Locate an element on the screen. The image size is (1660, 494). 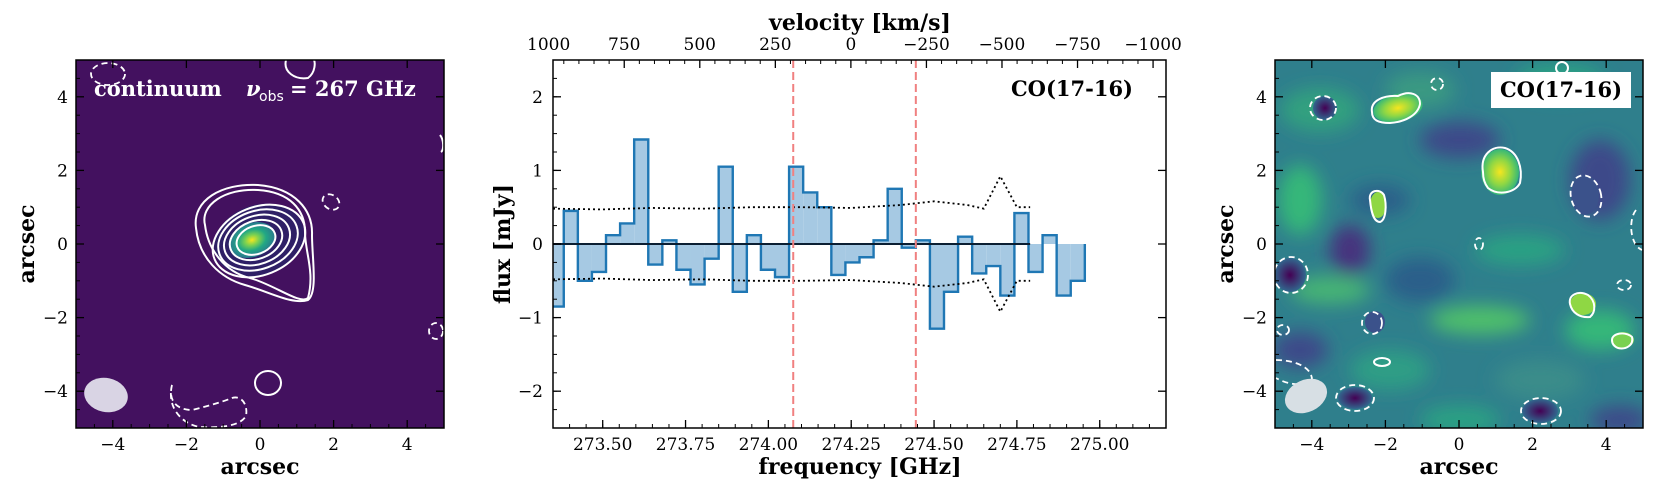
continuum-label: continuum is located at coordinates (158, 88).